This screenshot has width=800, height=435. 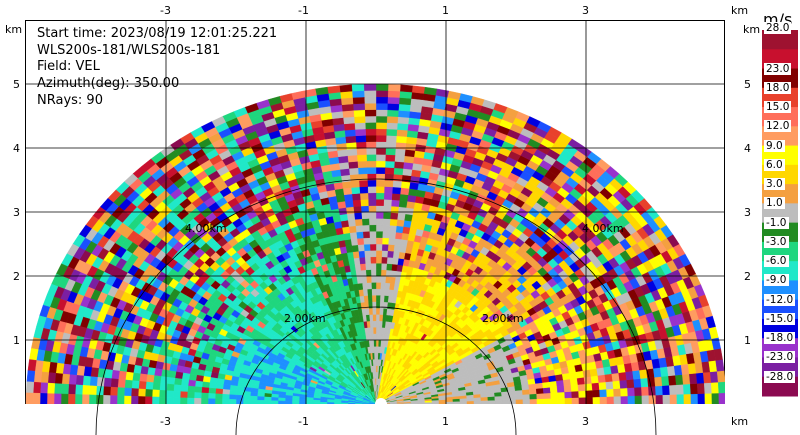 I want to click on colorbar-tick-label: -1.0, so click(x=776, y=222).